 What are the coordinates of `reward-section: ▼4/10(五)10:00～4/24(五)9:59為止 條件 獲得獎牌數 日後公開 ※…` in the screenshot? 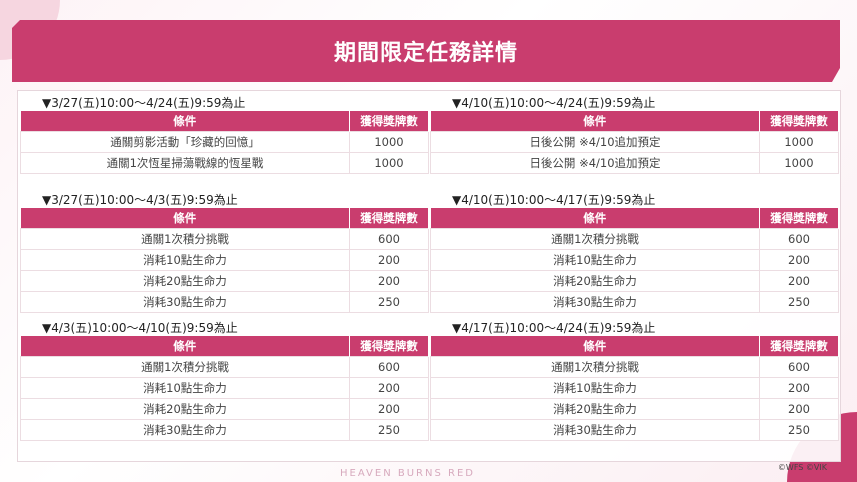 It's located at (634, 135).